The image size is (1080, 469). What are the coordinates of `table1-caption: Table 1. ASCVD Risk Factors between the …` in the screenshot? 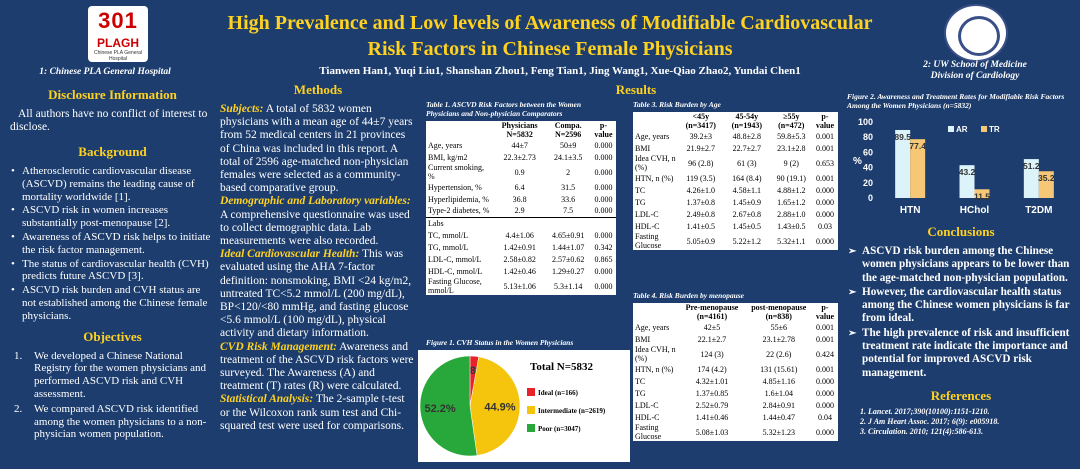 It's located at (504, 109).